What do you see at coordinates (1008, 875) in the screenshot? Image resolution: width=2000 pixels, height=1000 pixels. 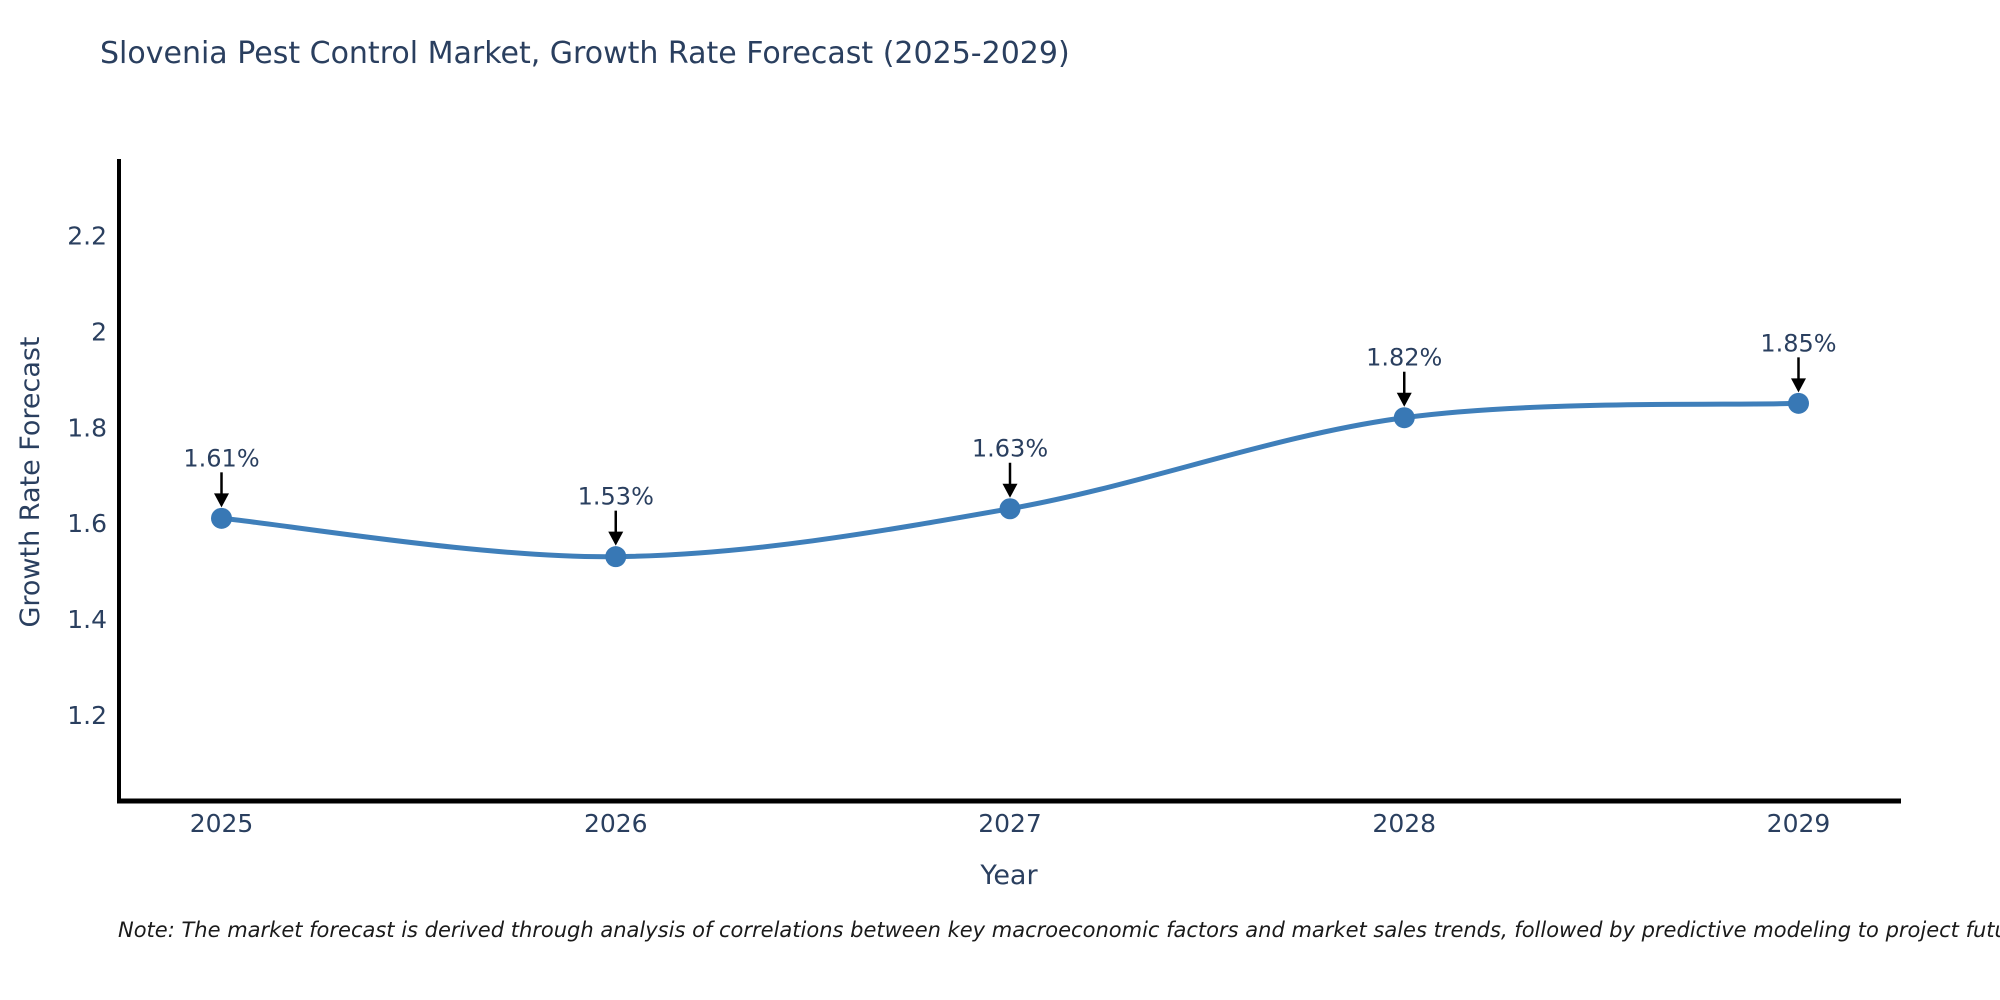 I see `x-axis-title: Year` at bounding box center [1008, 875].